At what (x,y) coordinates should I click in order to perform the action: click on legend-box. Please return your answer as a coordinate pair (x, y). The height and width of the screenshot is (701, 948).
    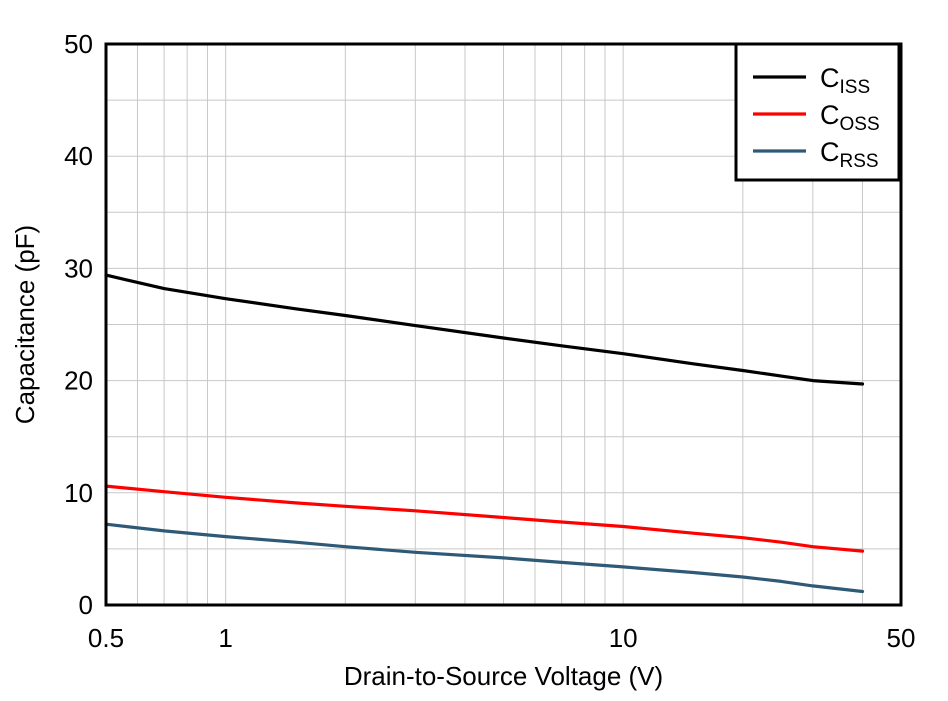
    Looking at the image, I should click on (817, 112).